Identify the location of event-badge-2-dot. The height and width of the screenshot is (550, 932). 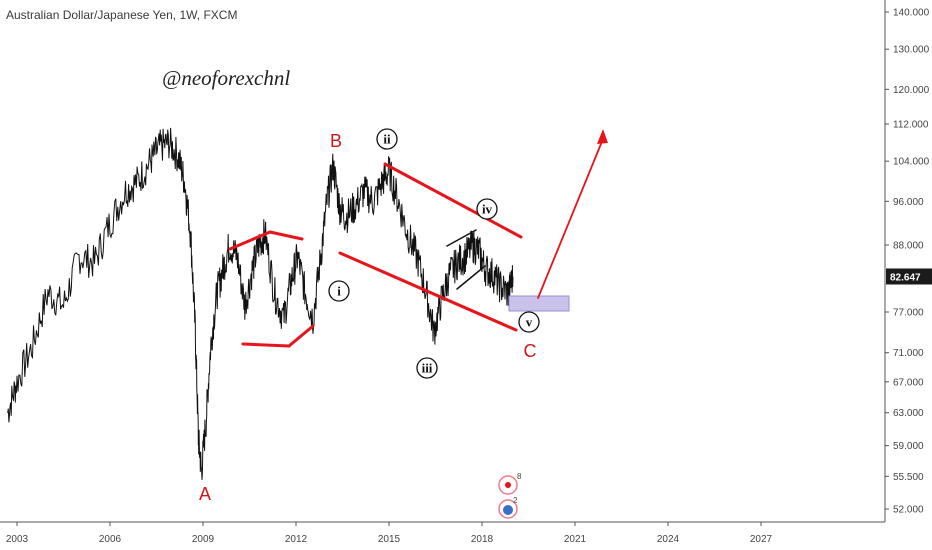
(508, 510).